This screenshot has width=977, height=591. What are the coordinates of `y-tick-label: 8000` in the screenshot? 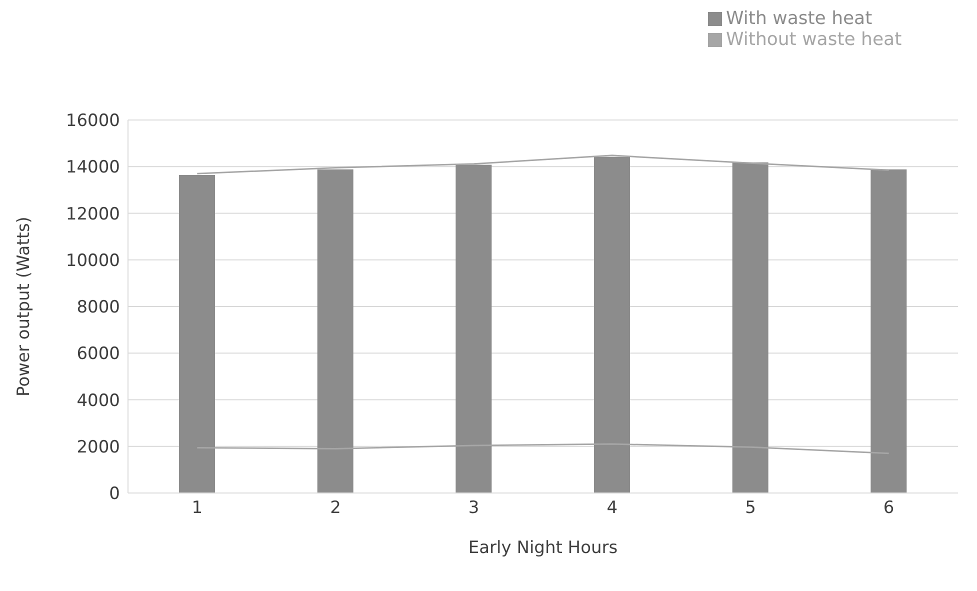 It's located at (98, 308).